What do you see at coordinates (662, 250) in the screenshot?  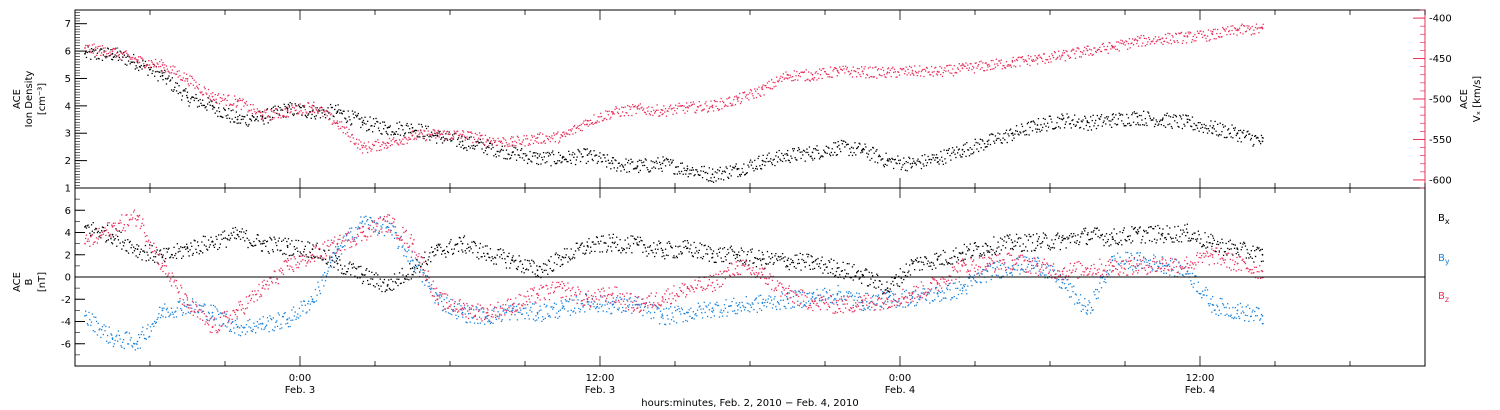 I see `panel2-series-bx-datum` at bounding box center [662, 250].